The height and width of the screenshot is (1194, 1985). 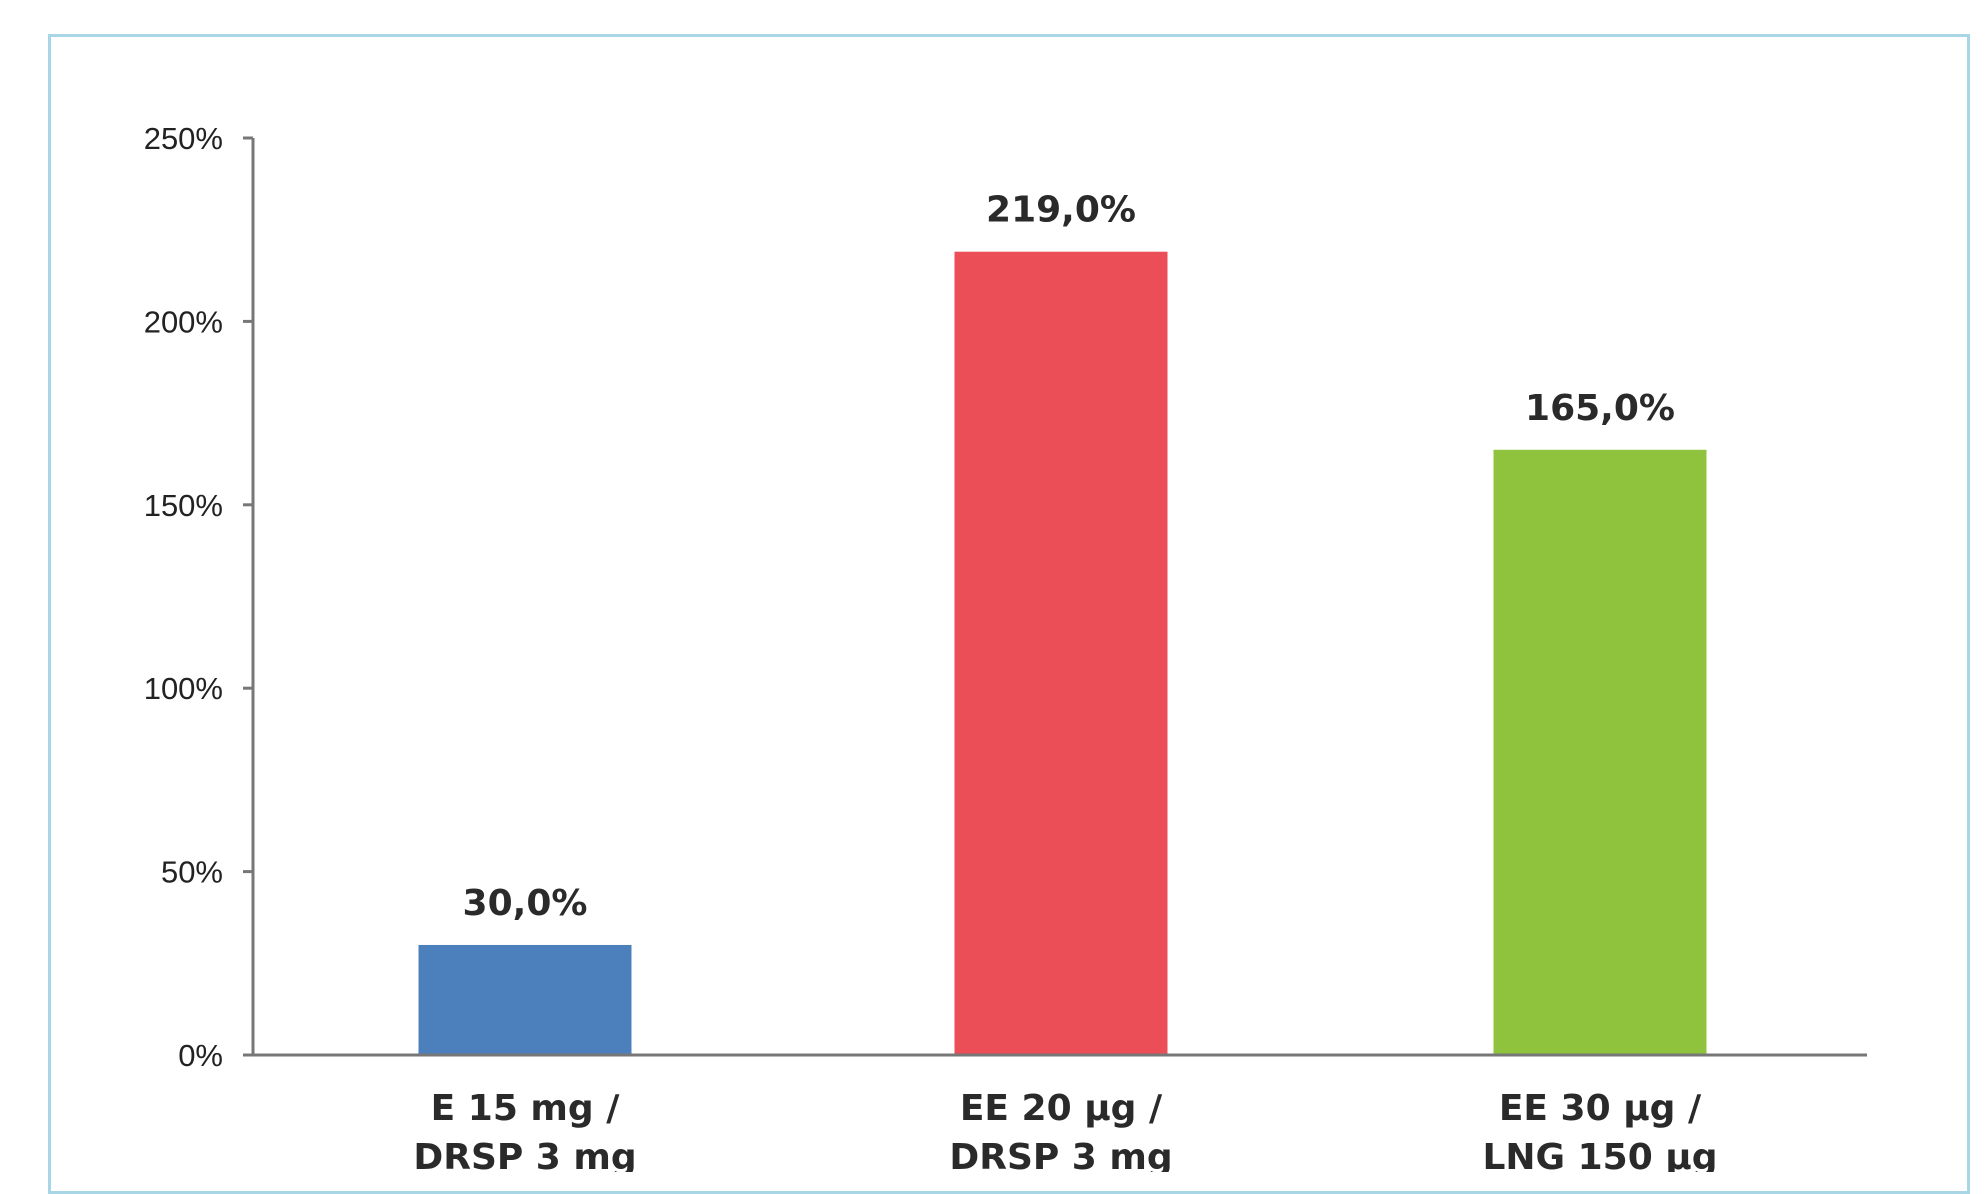 I want to click on y-axis: 0% 50% 100% 150% 200% 250%, so click(x=198, y=597).